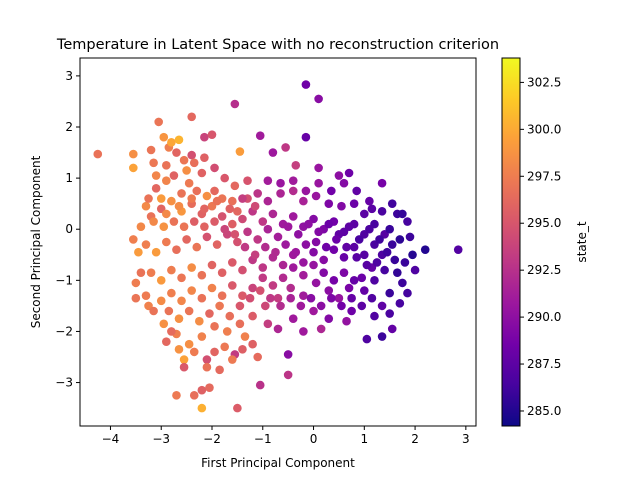 The height and width of the screenshot is (484, 640). Describe the element at coordinates (64, 331) in the screenshot. I see `y-tick-label: −2` at that location.